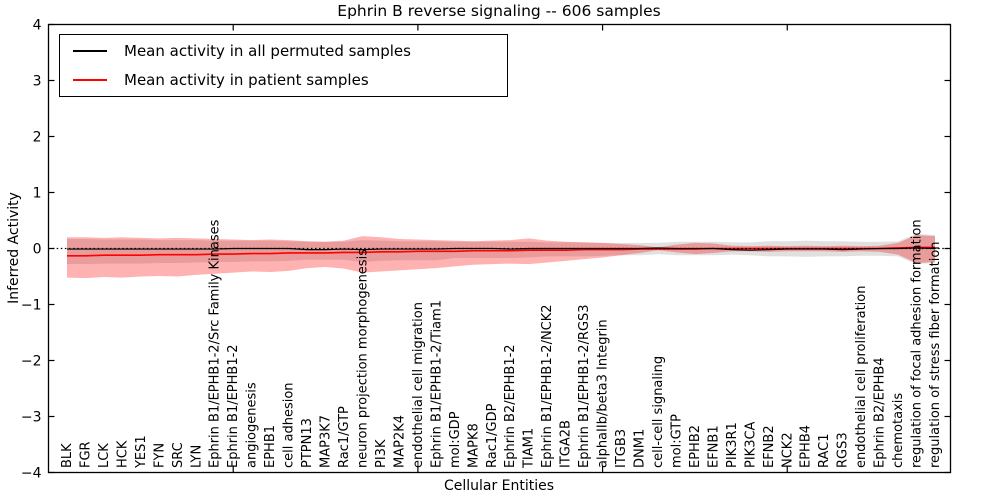 This screenshot has width=1000, height=500. I want to click on x-category-label: RGS3, so click(843, 450).